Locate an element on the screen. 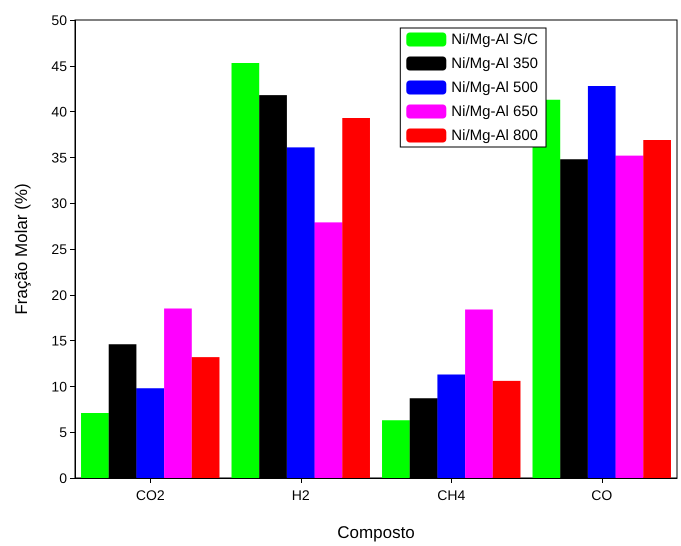 The height and width of the screenshot is (546, 681). y-tick-label: 20 is located at coordinates (59, 294).